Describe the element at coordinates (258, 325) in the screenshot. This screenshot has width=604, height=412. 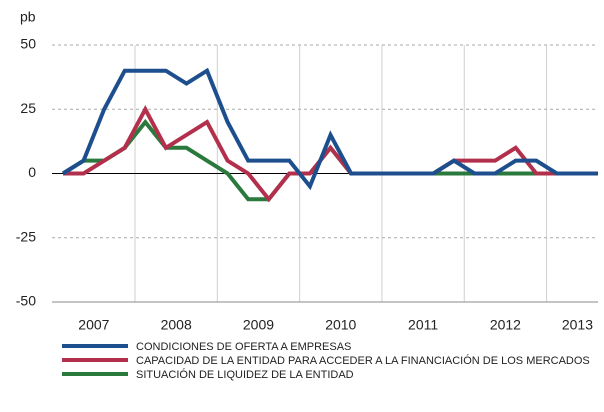
I see `x-tick-label: 2009` at that location.